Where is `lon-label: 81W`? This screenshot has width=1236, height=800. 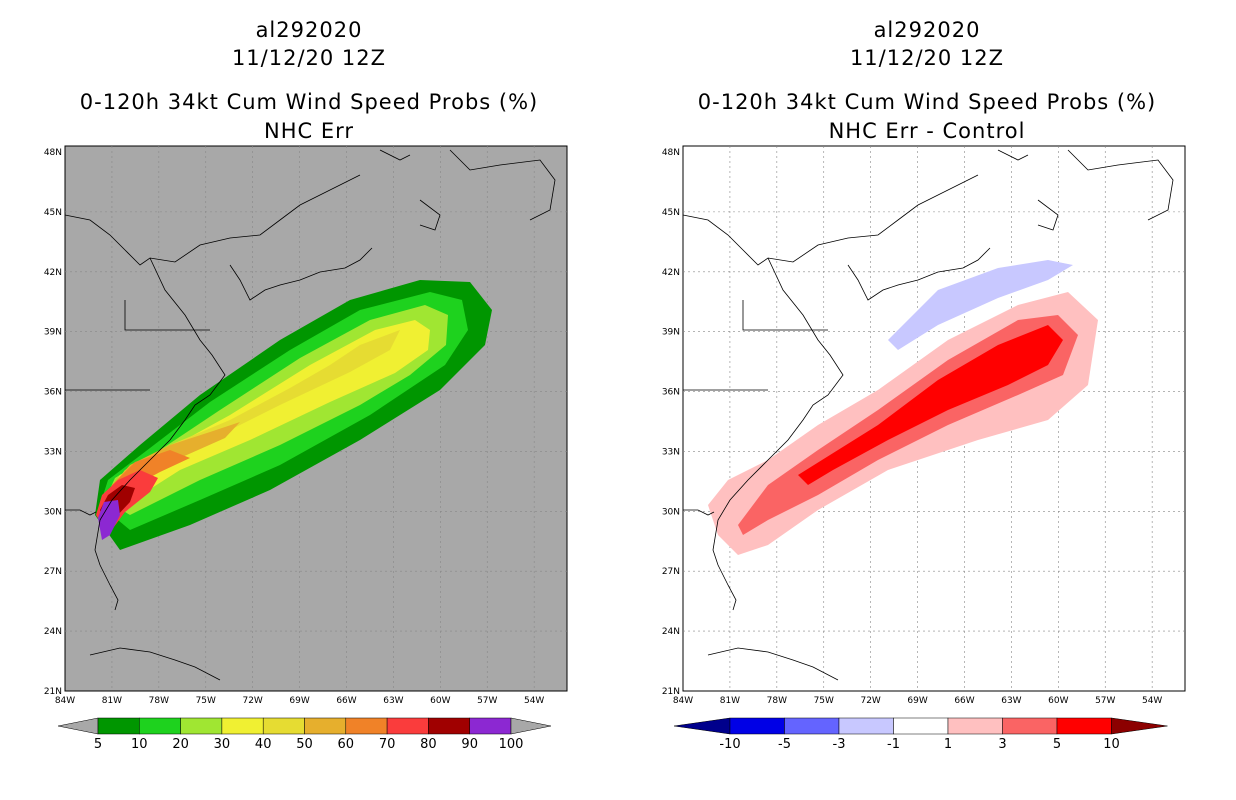
lon-label: 81W is located at coordinates (730, 701).